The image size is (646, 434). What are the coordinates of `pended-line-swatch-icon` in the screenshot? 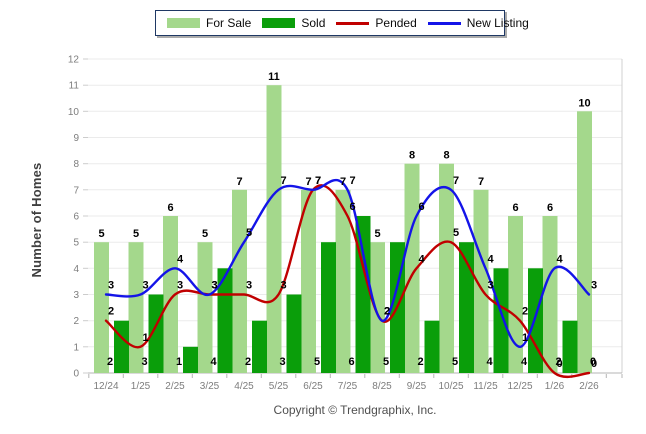 It's located at (353, 23).